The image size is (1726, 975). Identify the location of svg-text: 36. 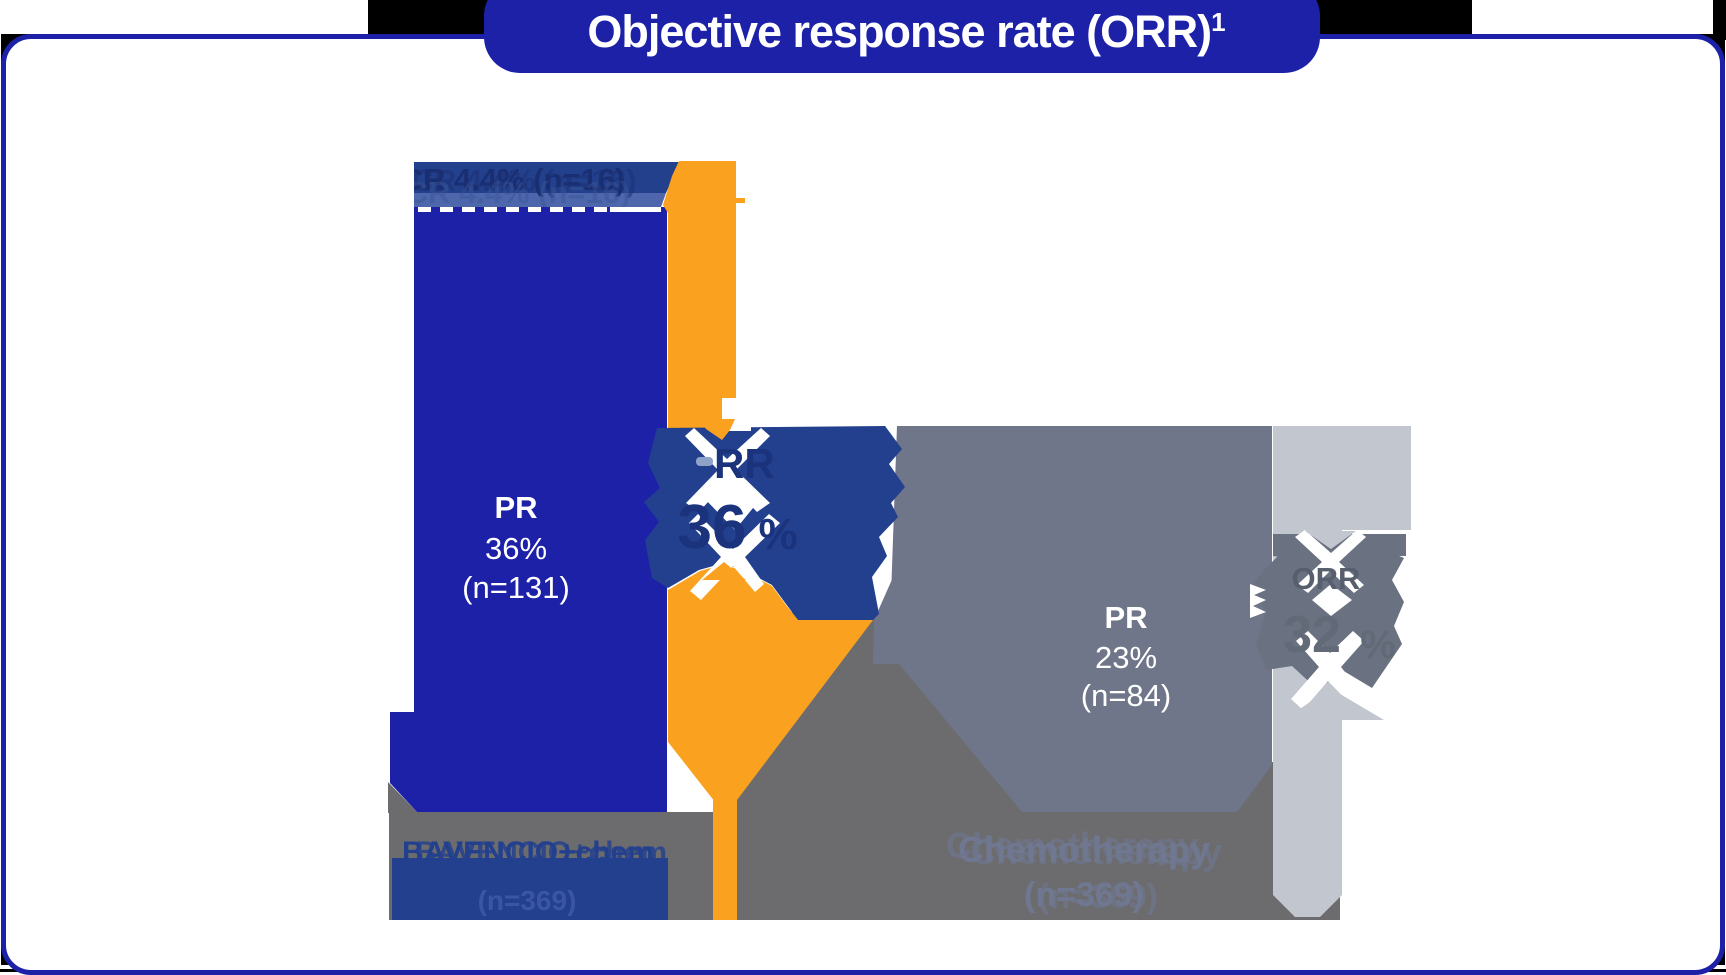
(712, 527).